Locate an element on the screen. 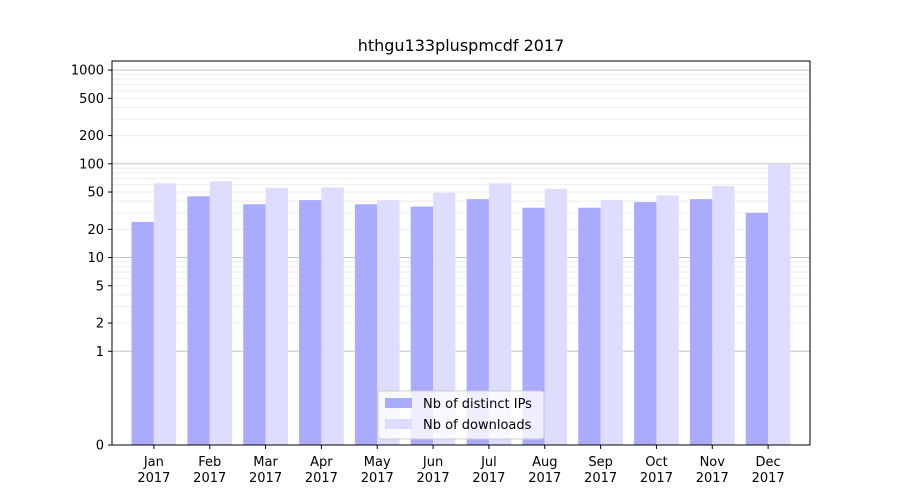 The height and width of the screenshot is (500, 900). x-tick-label-month: Sep is located at coordinates (600, 462).